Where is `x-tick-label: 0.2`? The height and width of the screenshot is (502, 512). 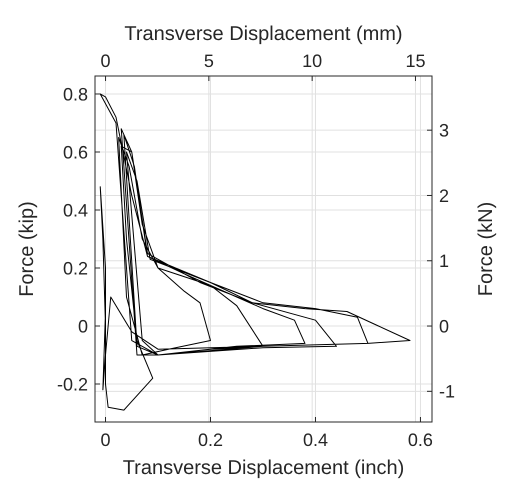 x-tick-label: 0.2 is located at coordinates (210, 440).